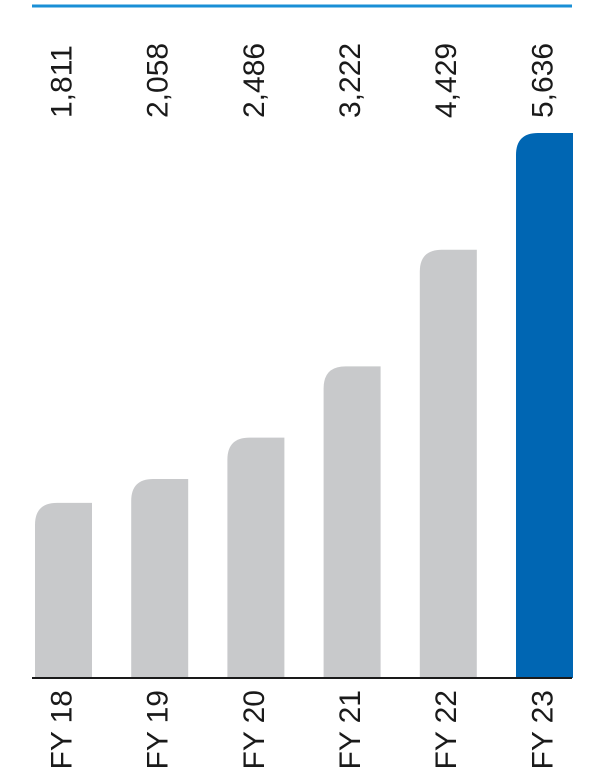  I want to click on x-tick-label: FY 19, so click(158, 730).